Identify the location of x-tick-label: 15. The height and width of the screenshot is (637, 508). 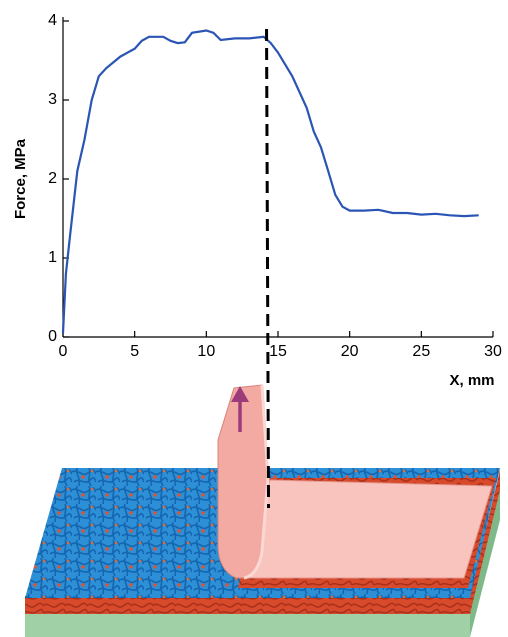
(278, 351).